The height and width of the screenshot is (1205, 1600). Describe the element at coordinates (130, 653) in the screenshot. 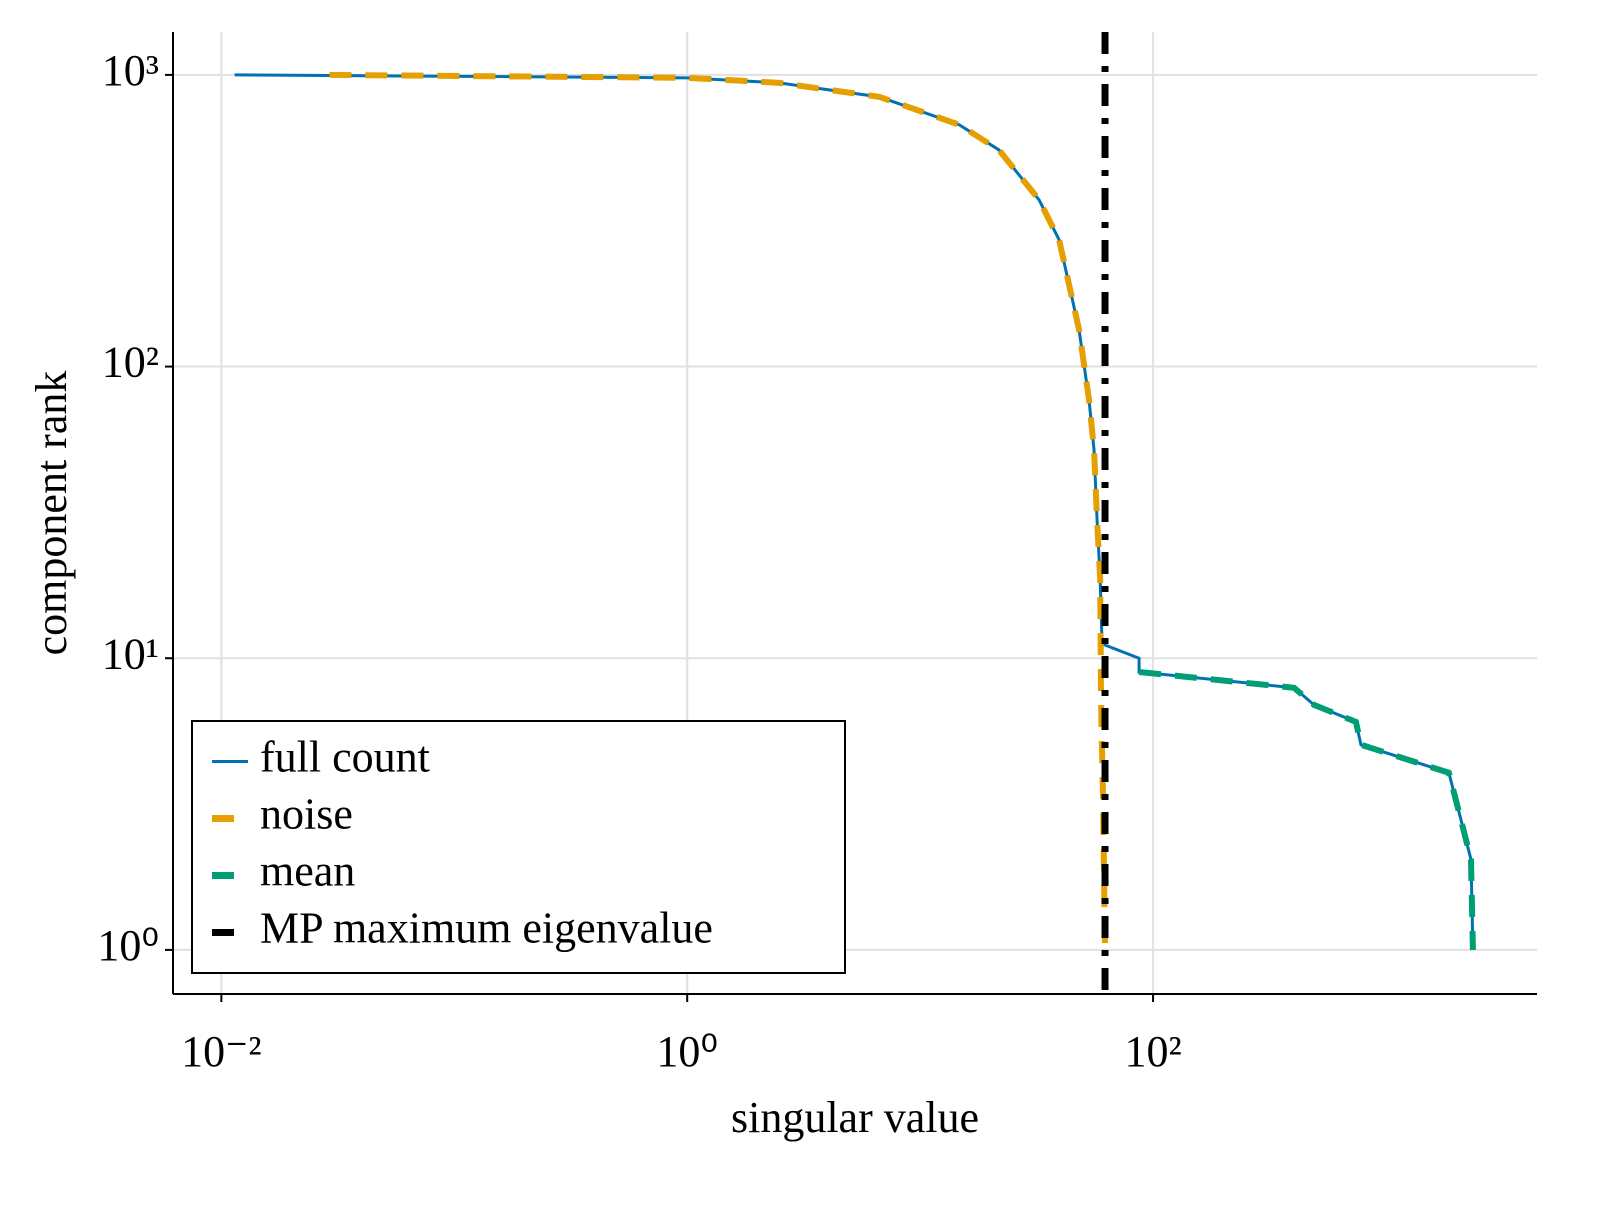

I see `y-tick-label: 10¹` at that location.